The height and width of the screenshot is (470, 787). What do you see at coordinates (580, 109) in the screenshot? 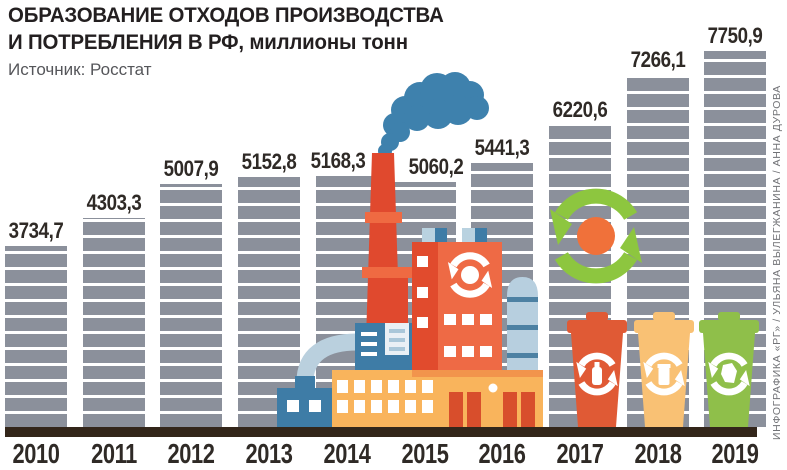
I see `value-label-2017: 6220,6` at bounding box center [580, 109].